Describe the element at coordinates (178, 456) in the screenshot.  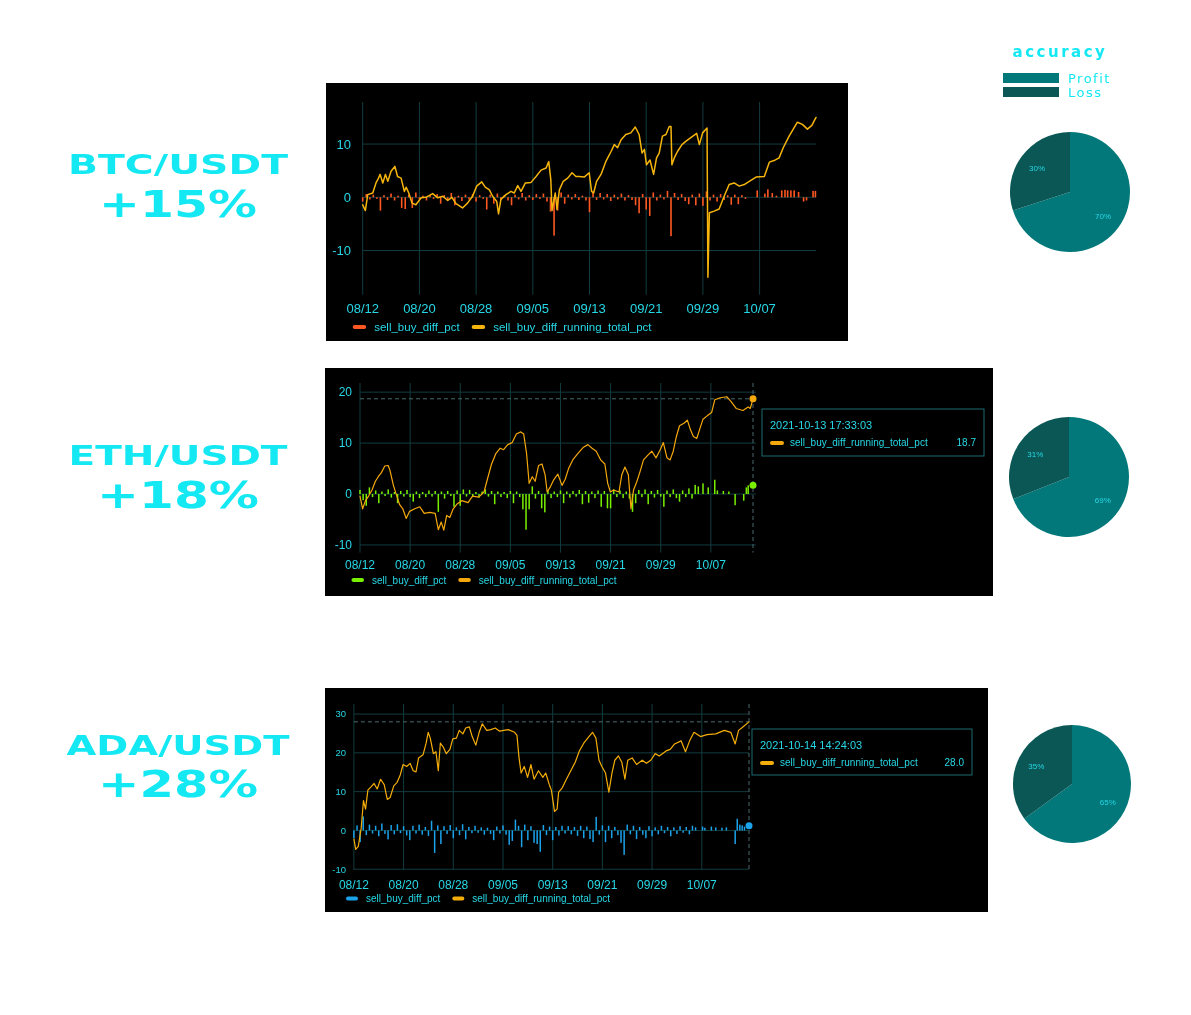
I see `text: ETH/USDT` at that location.